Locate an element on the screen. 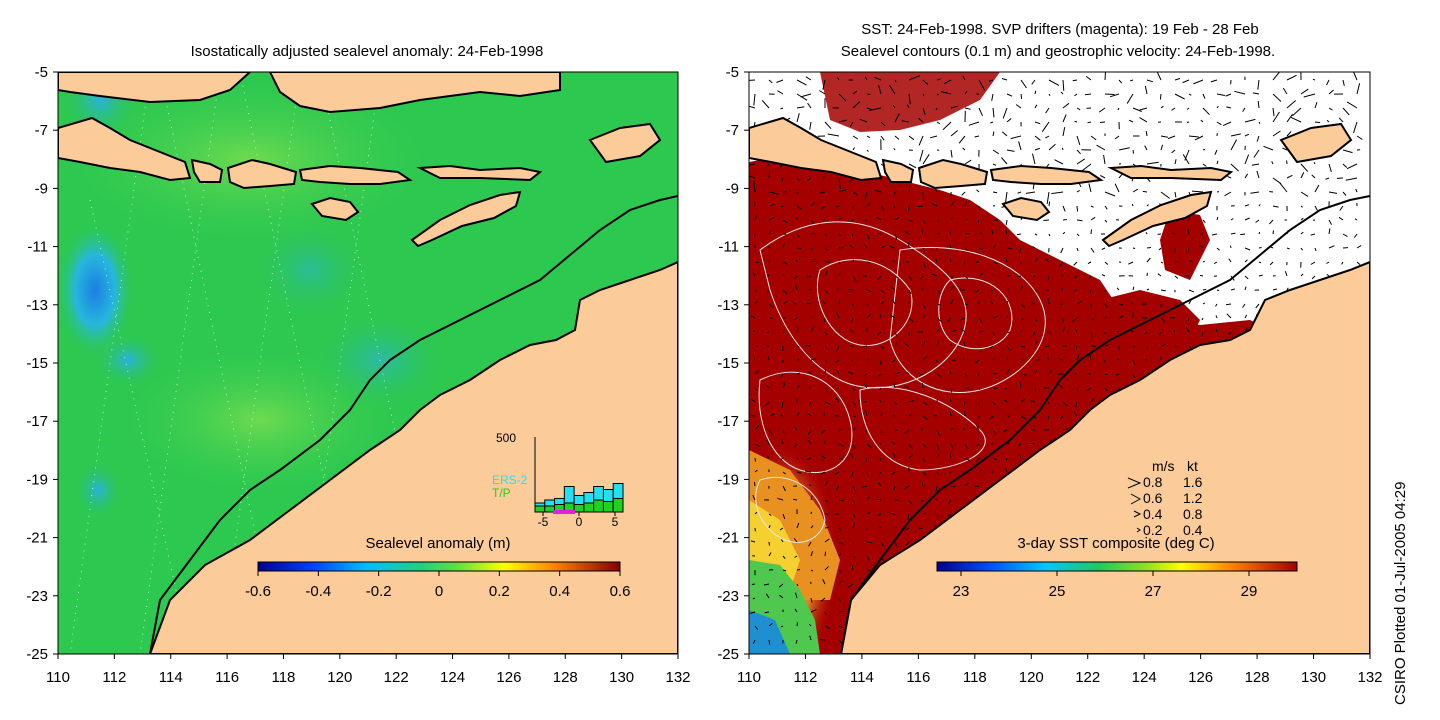  right-y-axis: -5 -7 -9 -11 -13 -15 -17 -19 -21 -23 -25 is located at coordinates (733, 363).